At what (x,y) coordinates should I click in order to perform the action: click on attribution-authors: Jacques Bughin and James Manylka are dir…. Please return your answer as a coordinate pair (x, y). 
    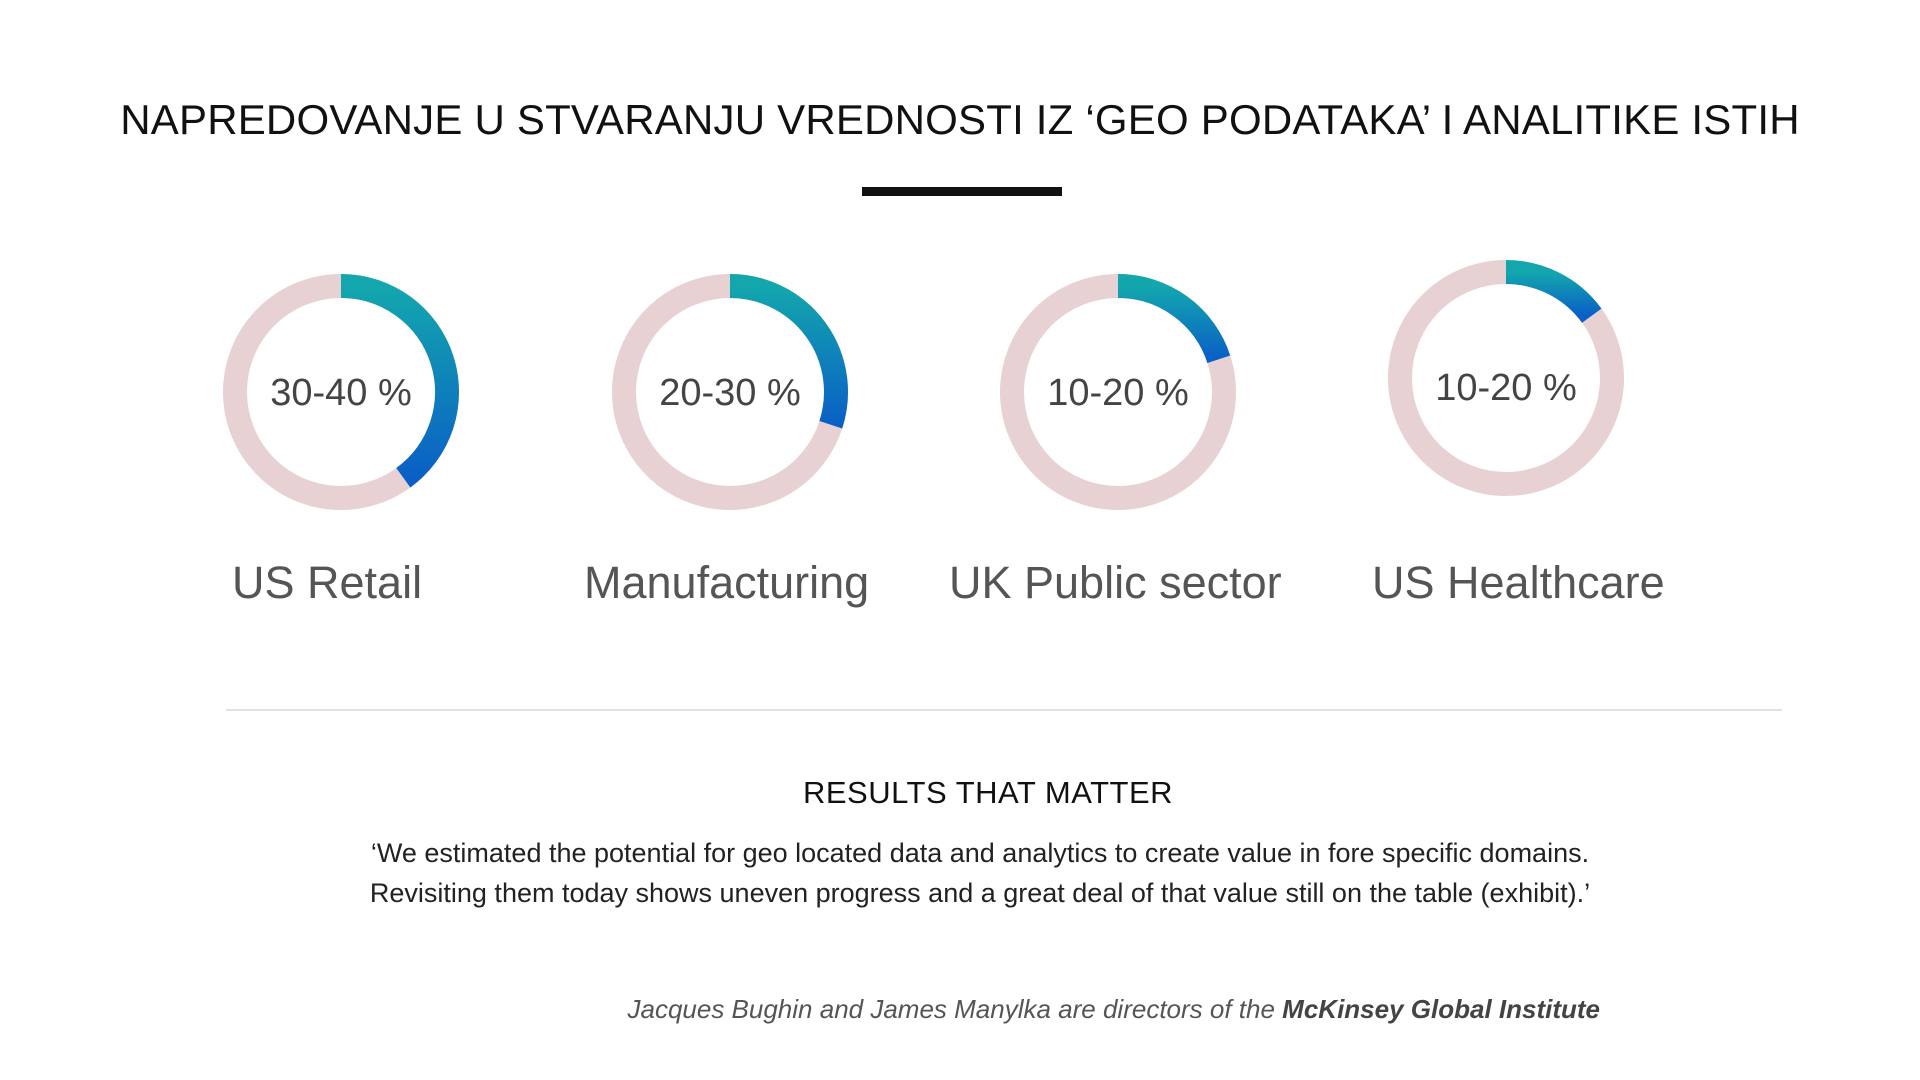
    Looking at the image, I should click on (955, 1009).